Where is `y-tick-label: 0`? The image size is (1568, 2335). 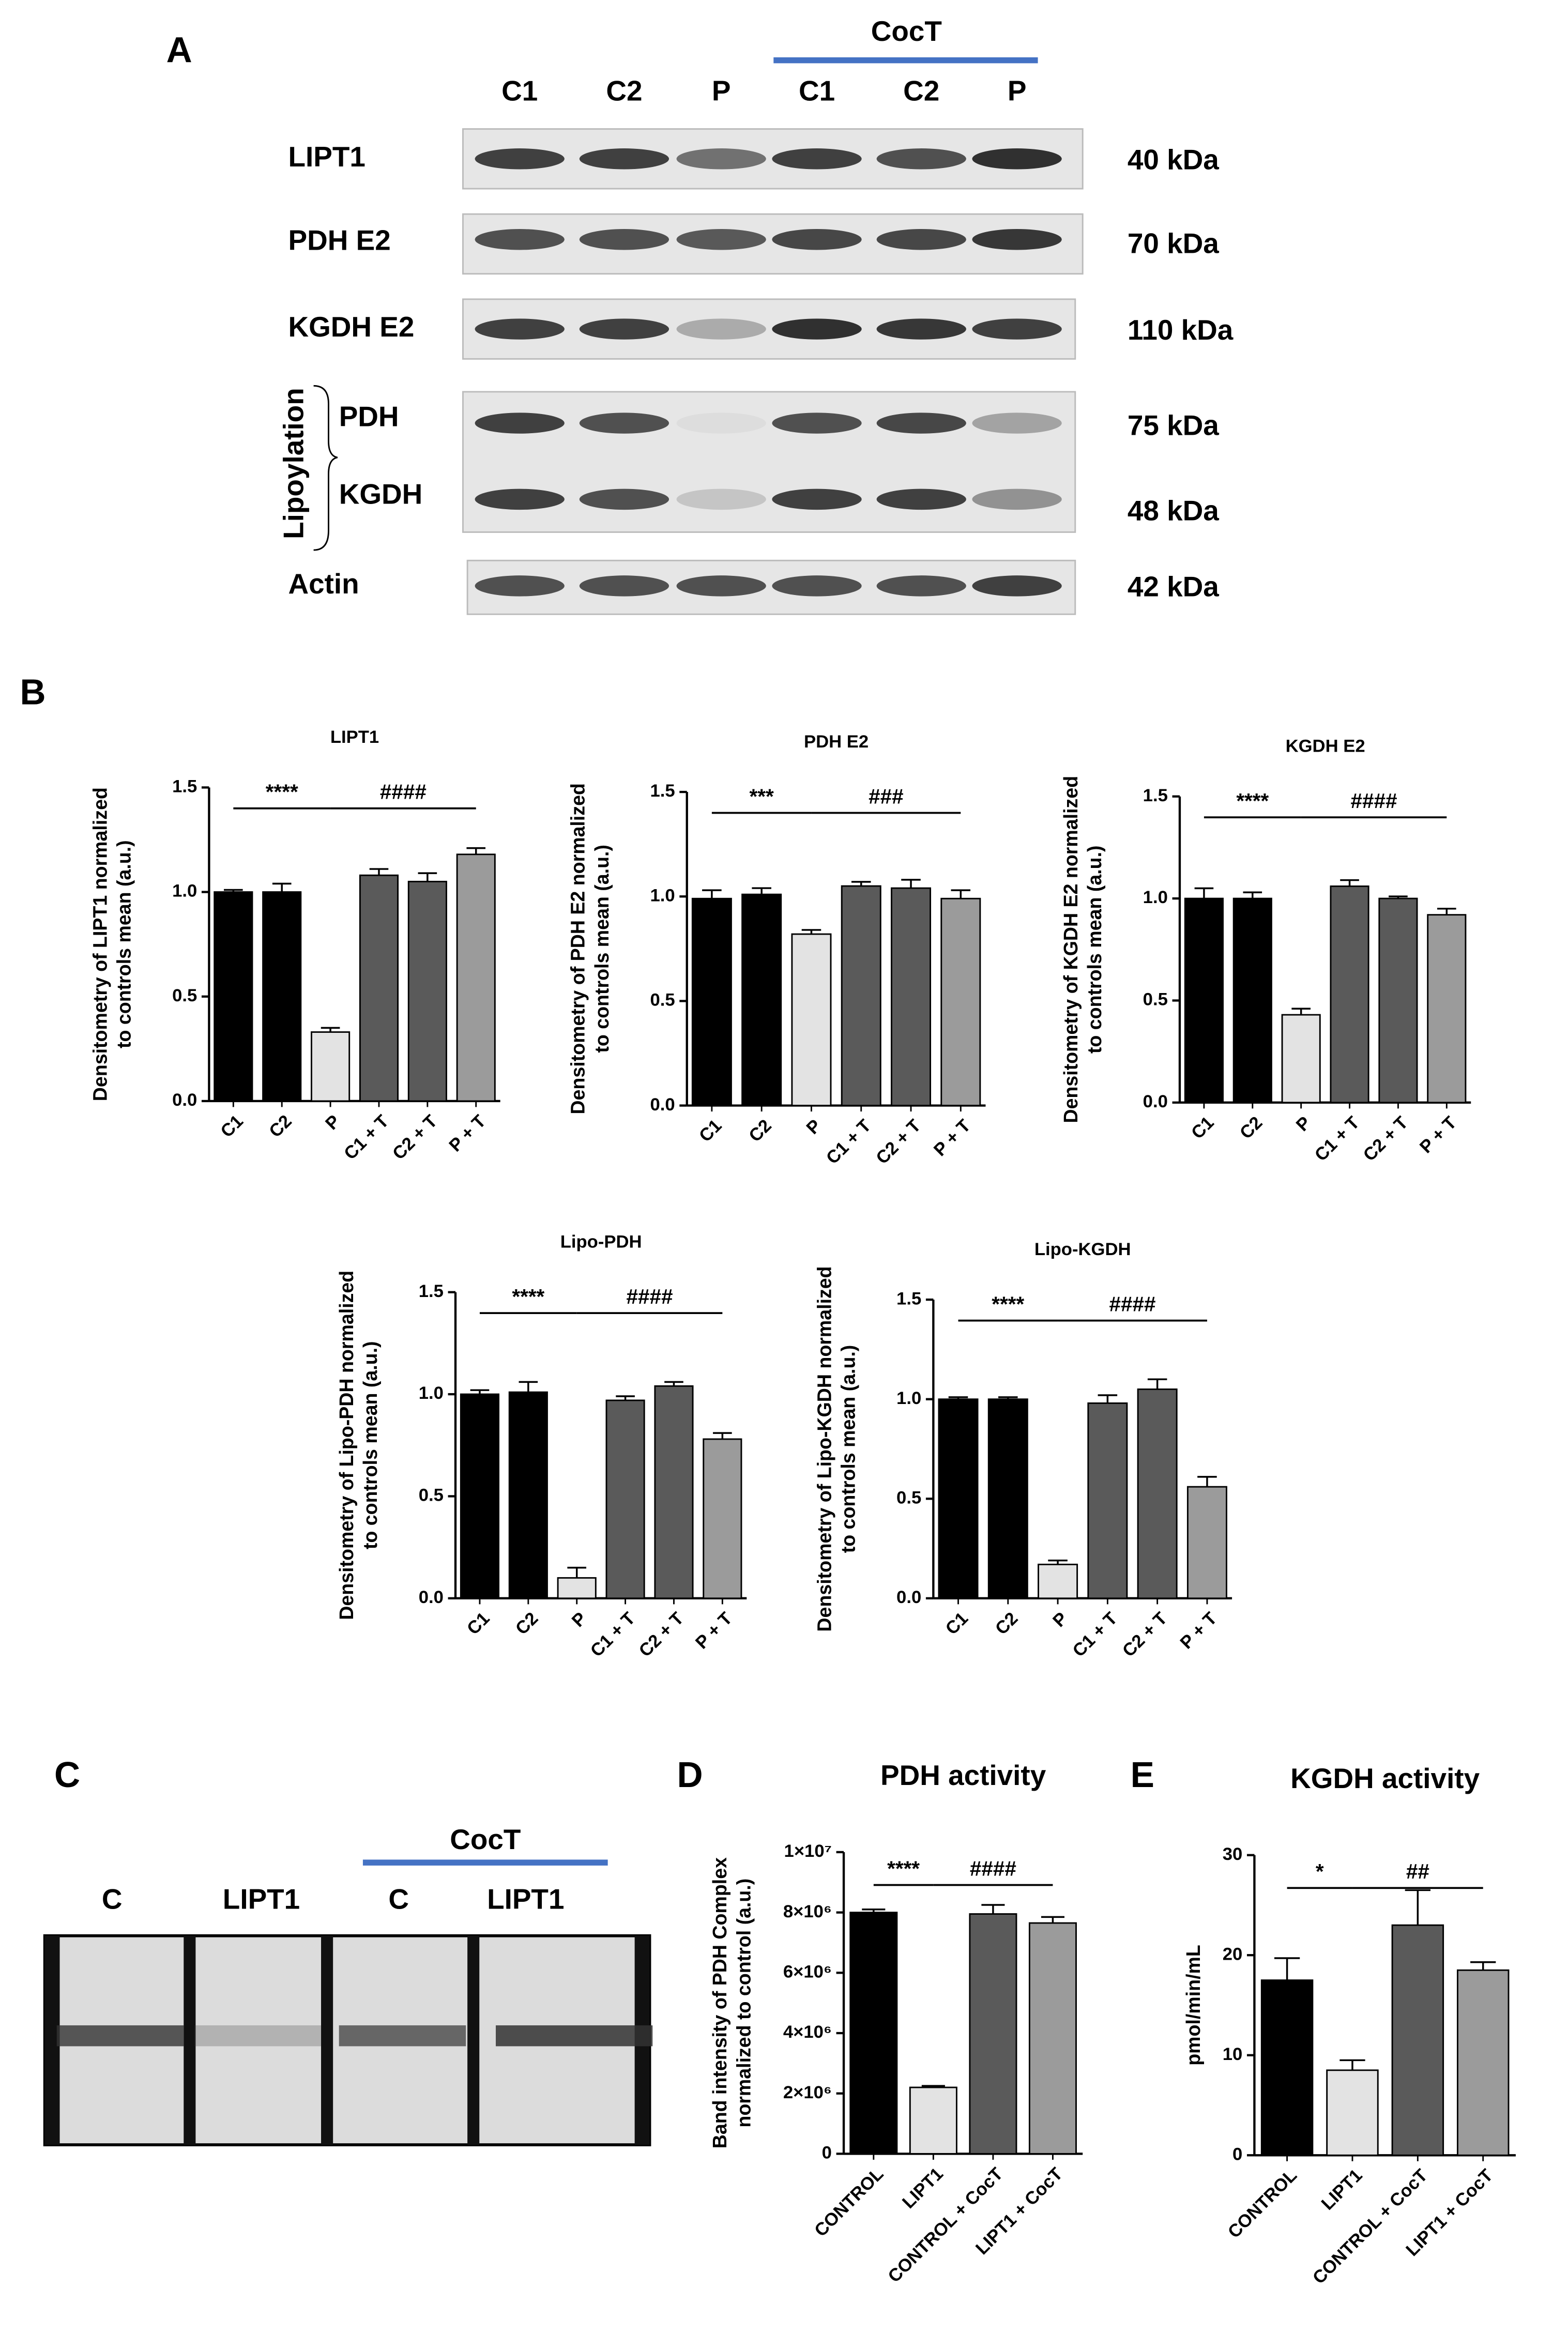 y-tick-label: 0 is located at coordinates (1237, 2154).